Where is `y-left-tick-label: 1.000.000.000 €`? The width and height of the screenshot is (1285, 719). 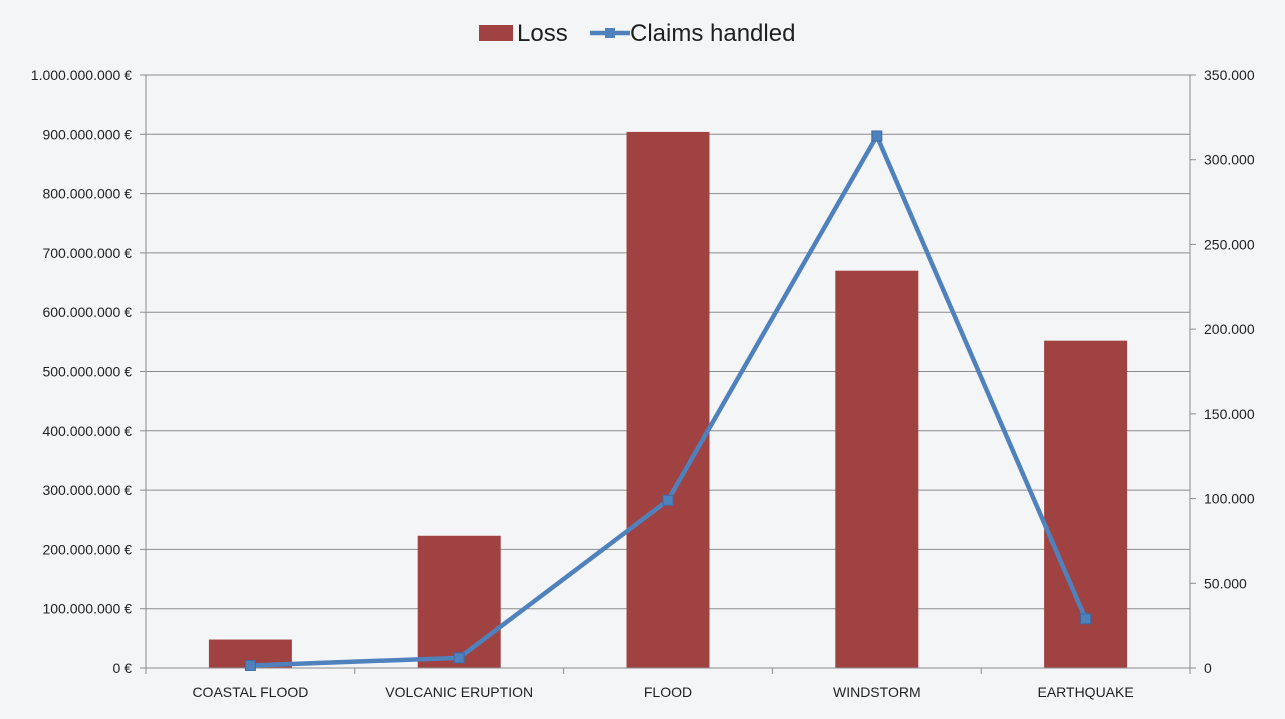 y-left-tick-label: 1.000.000.000 € is located at coordinates (81, 75).